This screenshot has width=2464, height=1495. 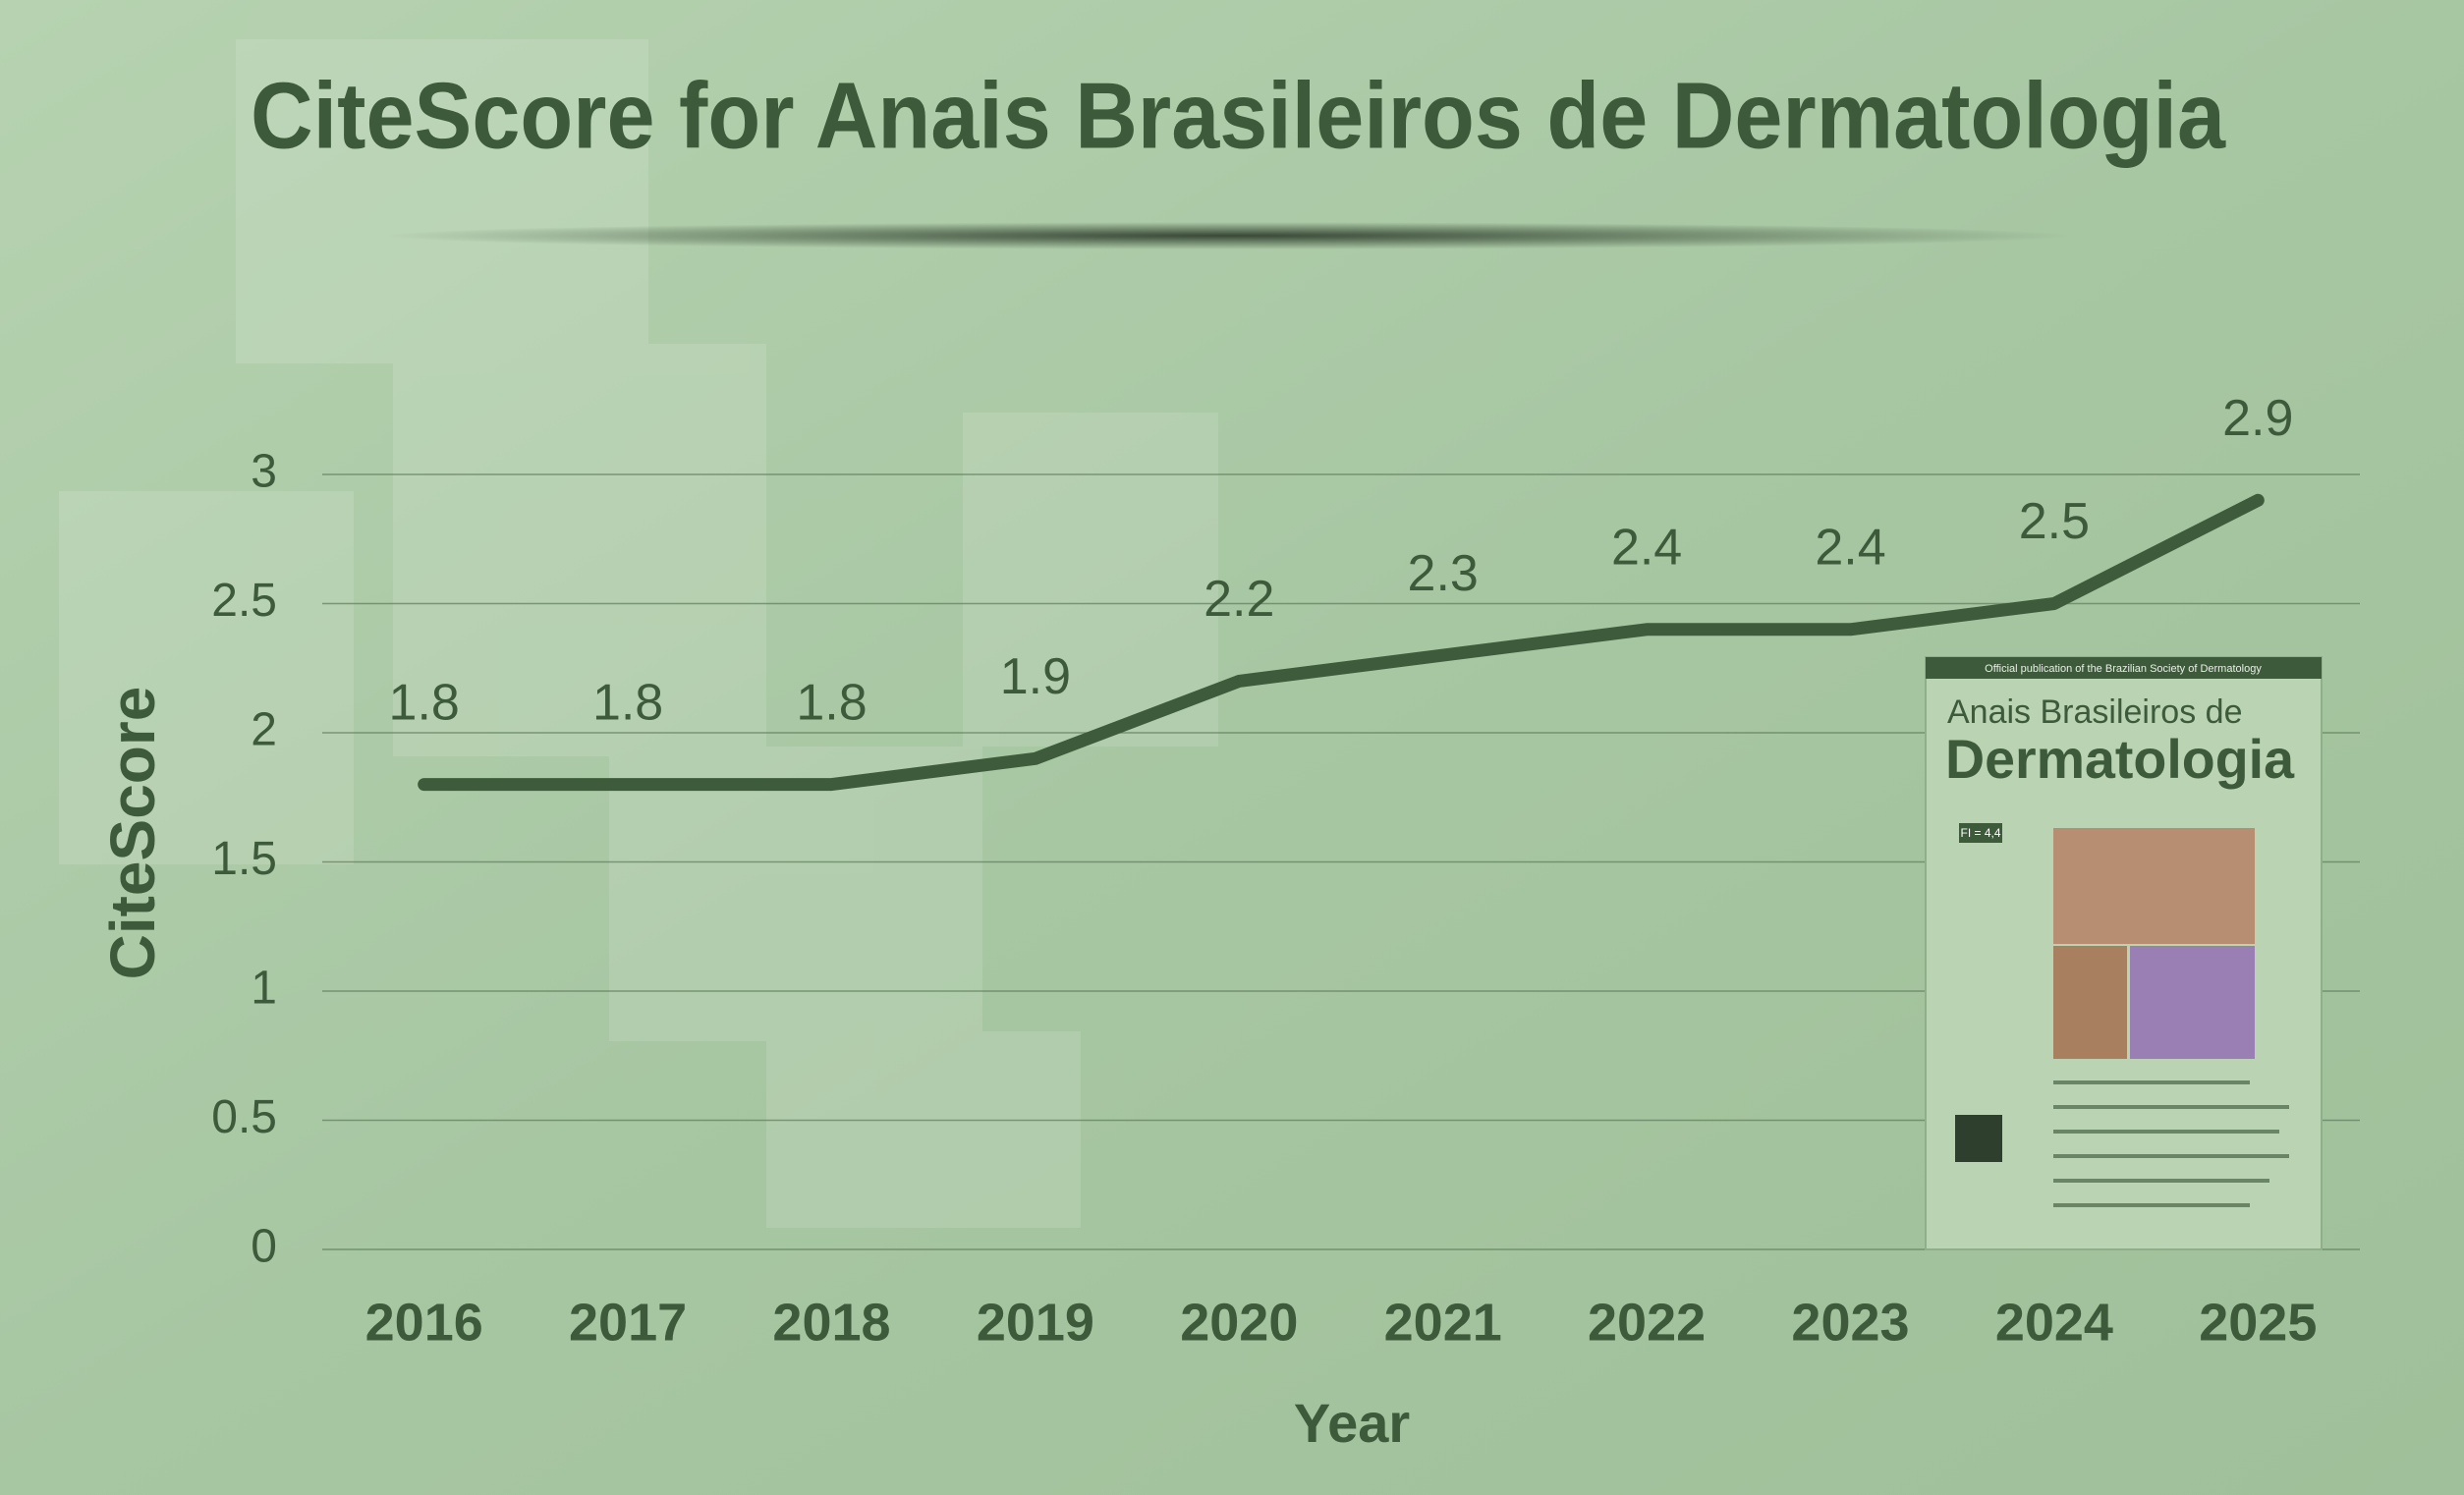 What do you see at coordinates (1239, 1323) in the screenshot?
I see `x-tick-label: 2020` at bounding box center [1239, 1323].